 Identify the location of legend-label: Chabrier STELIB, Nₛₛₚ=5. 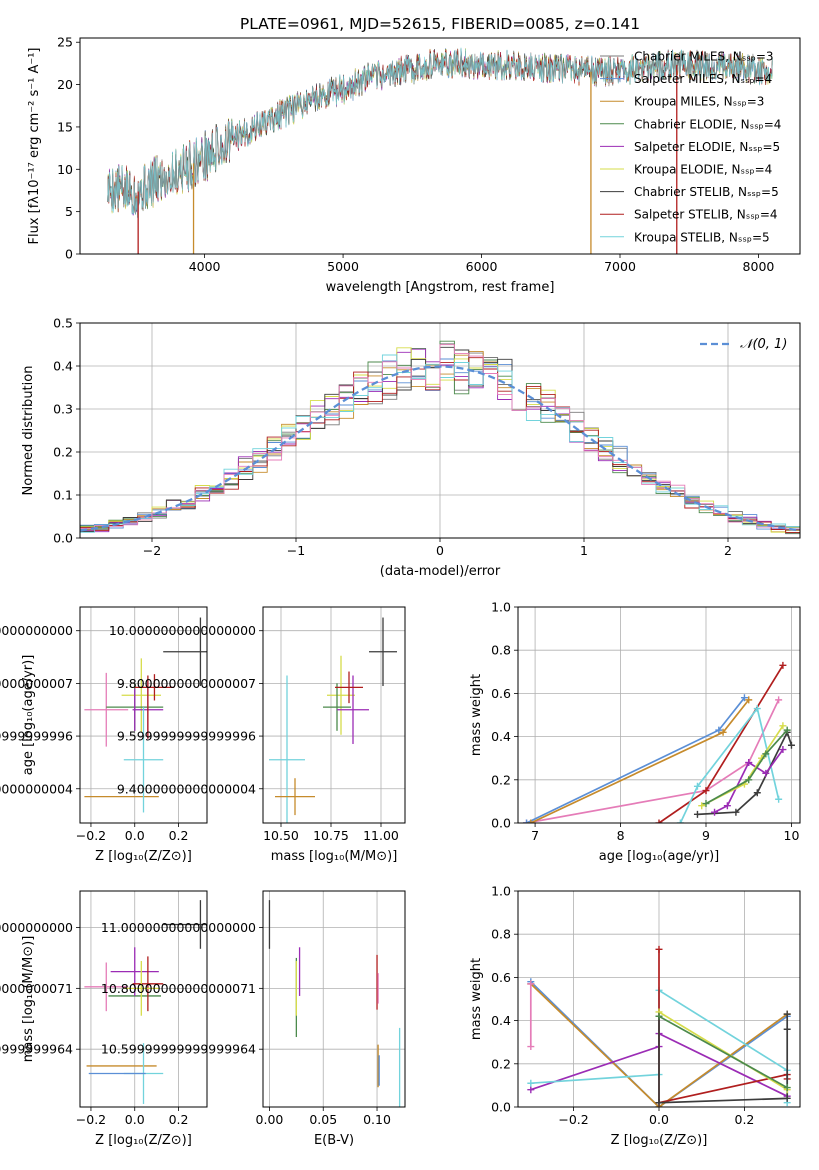
(706, 192).